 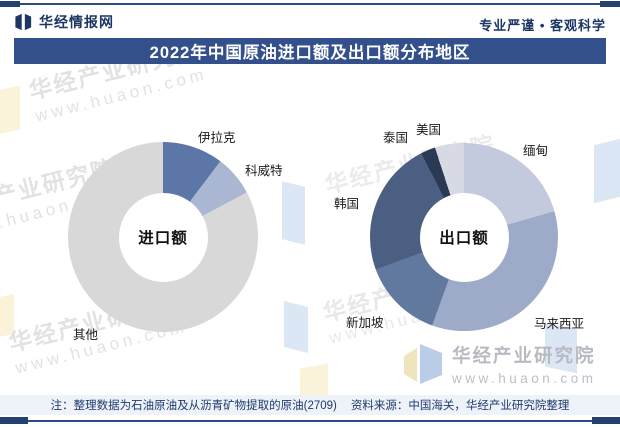 What do you see at coordinates (310, 421) in the screenshot?
I see `bottom-rule` at bounding box center [310, 421].